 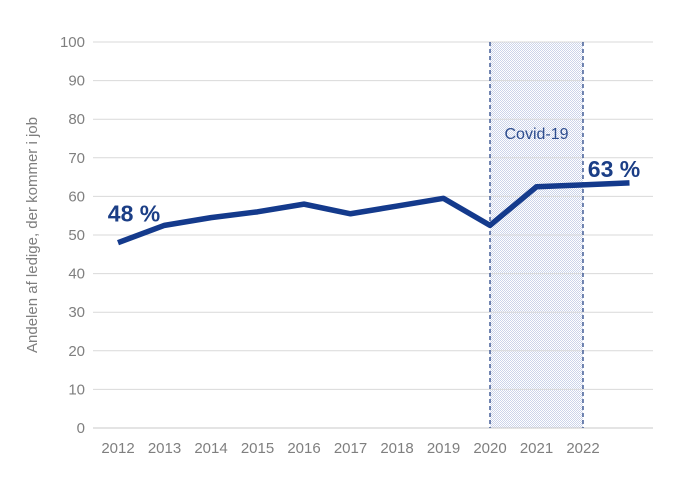 What do you see at coordinates (72, 42) in the screenshot?
I see `y-tick-label: 100` at bounding box center [72, 42].